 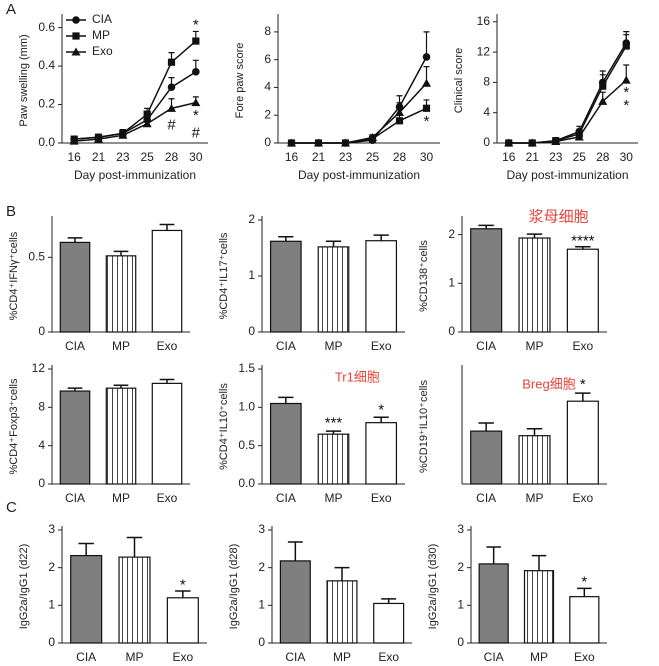 I want to click on x-tick-label: 25, so click(x=373, y=157).